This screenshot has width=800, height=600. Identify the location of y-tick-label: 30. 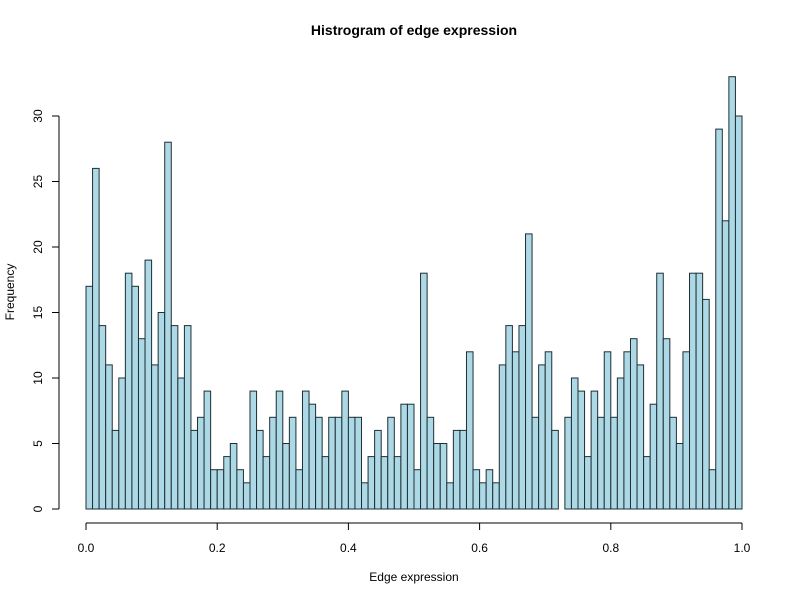
(38, 116).